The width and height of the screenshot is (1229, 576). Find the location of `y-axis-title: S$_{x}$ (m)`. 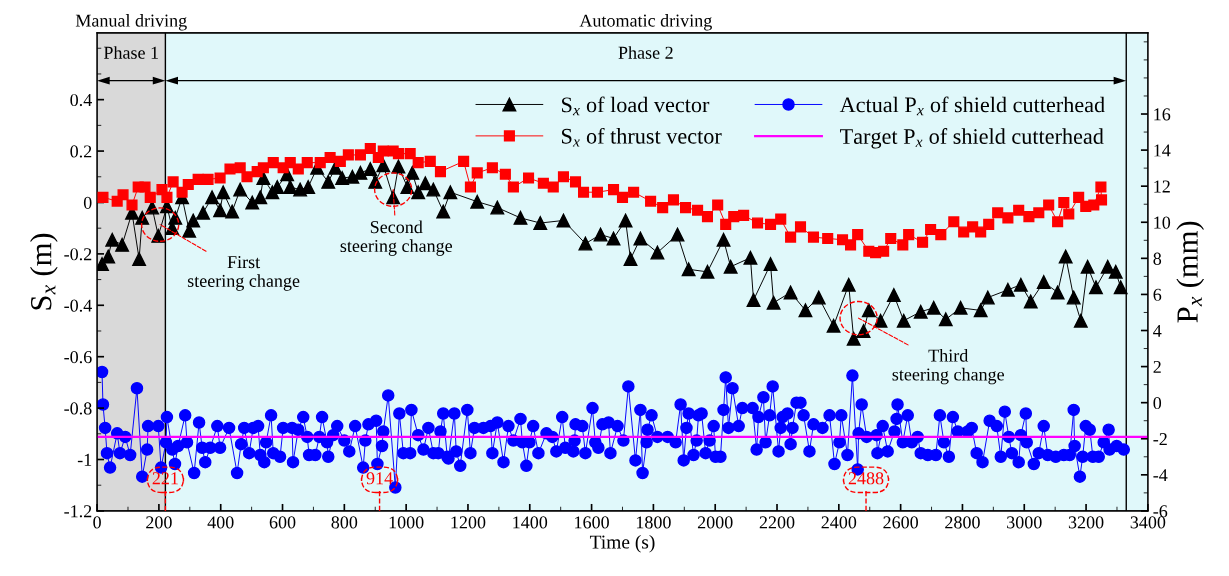

y-axis-title: S$_{x}$ (m) is located at coordinates (43, 271).